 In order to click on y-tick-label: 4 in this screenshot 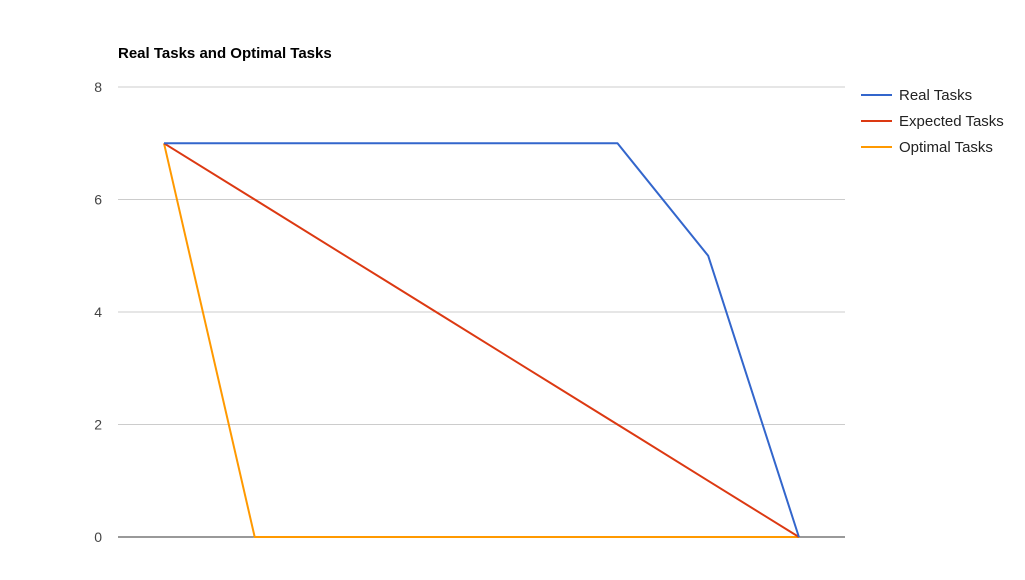, I will do `click(98, 312)`.